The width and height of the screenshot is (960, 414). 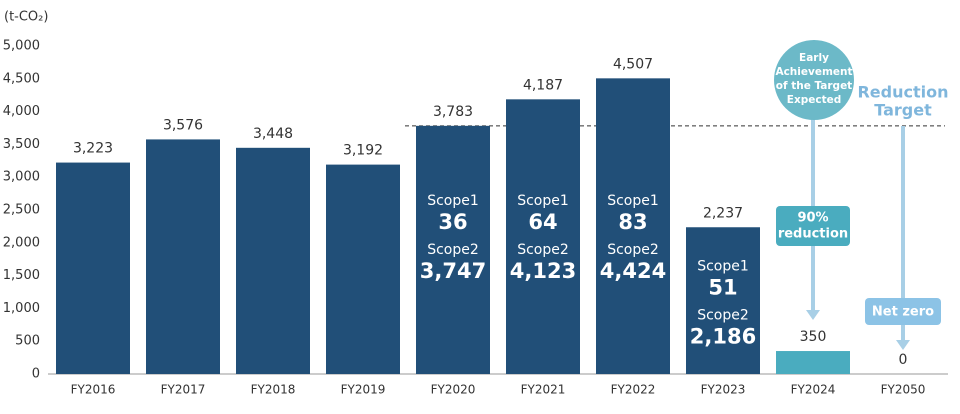 What do you see at coordinates (543, 390) in the screenshot?
I see `x-tick-label: FY2021` at bounding box center [543, 390].